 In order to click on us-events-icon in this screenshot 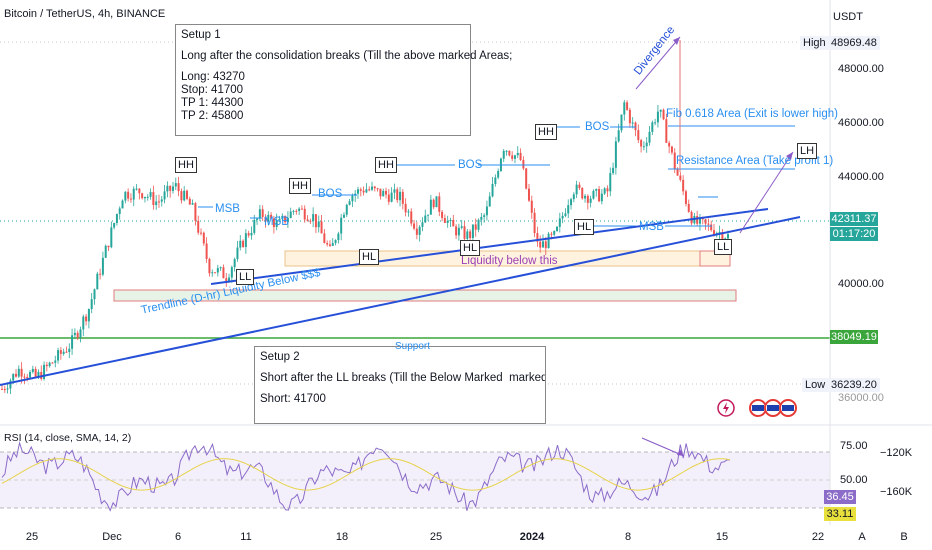, I will do `click(773, 408)`.